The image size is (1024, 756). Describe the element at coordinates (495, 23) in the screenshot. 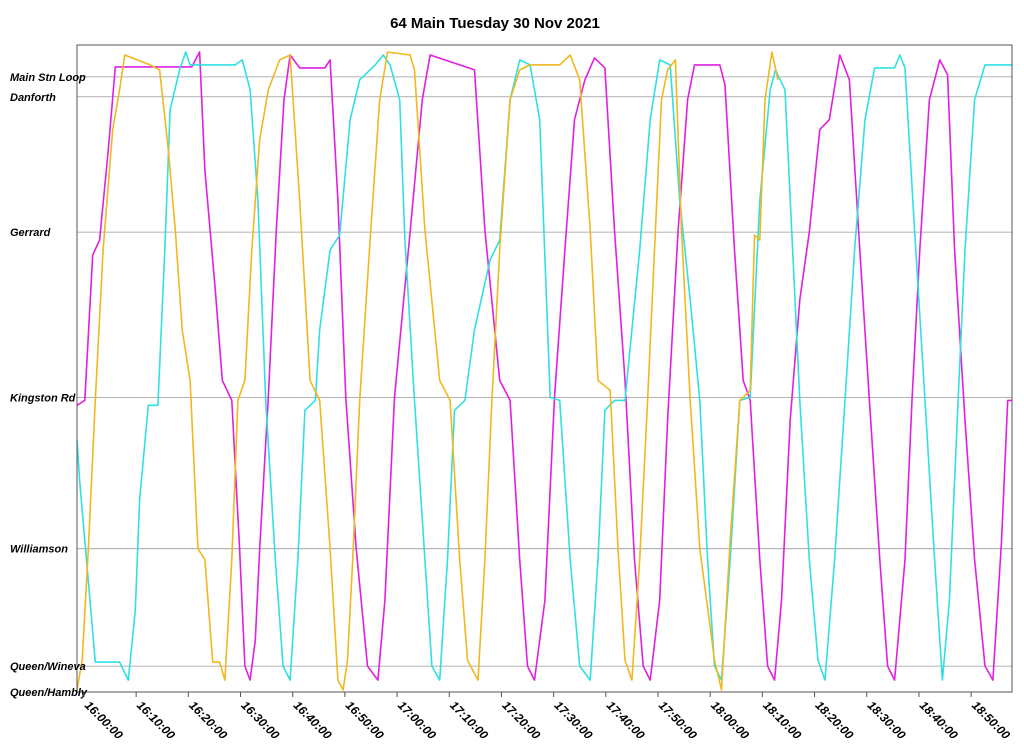

I see `chart-title: 64 Main Tuesday 30 Nov 2021` at that location.